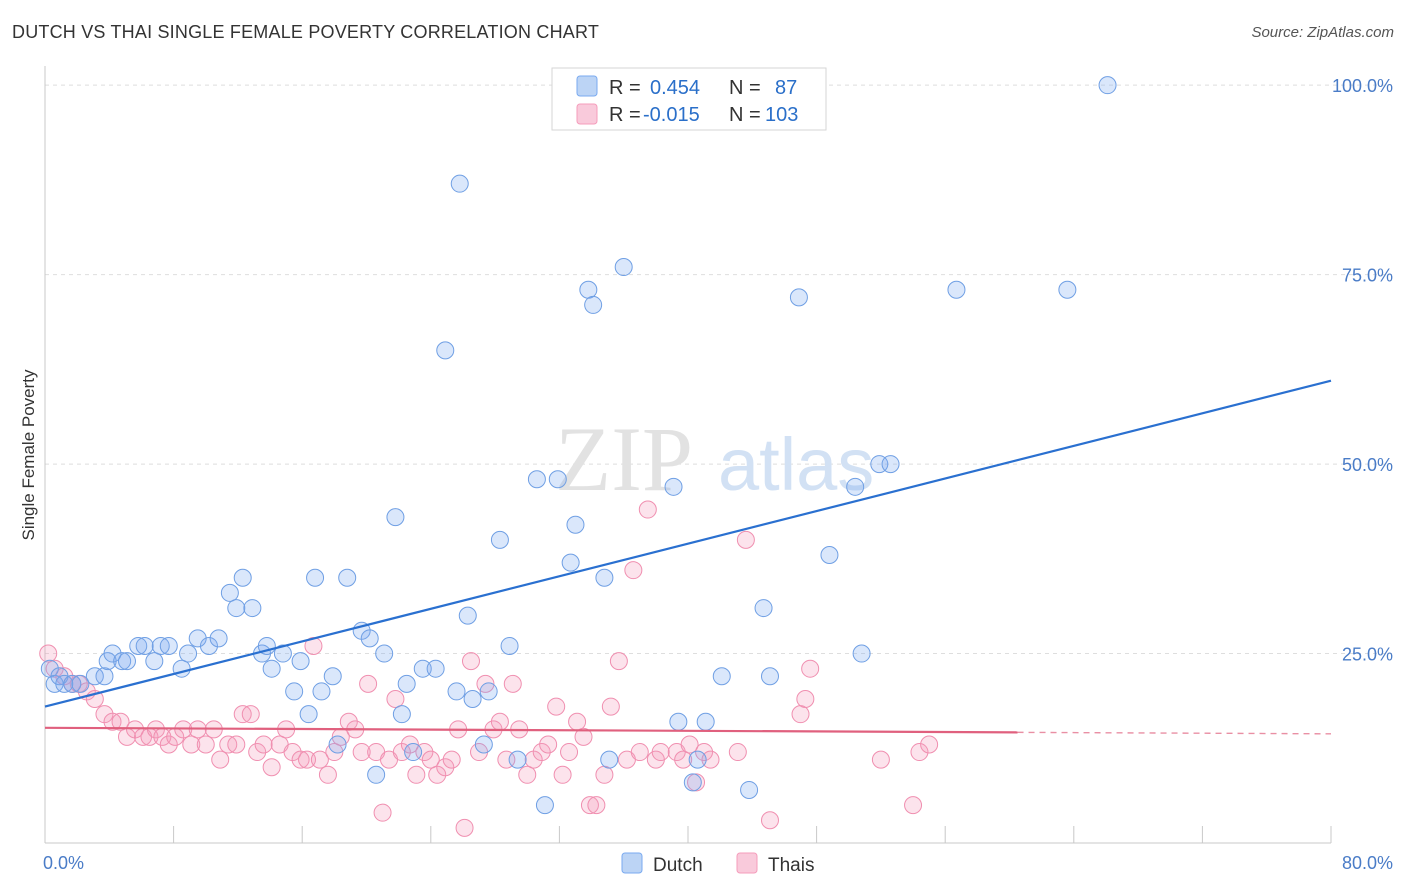 This screenshot has width=1406, height=892. What do you see at coordinates (1367, 863) in the screenshot?
I see `x-tick-label-1: 80.0%` at bounding box center [1367, 863].